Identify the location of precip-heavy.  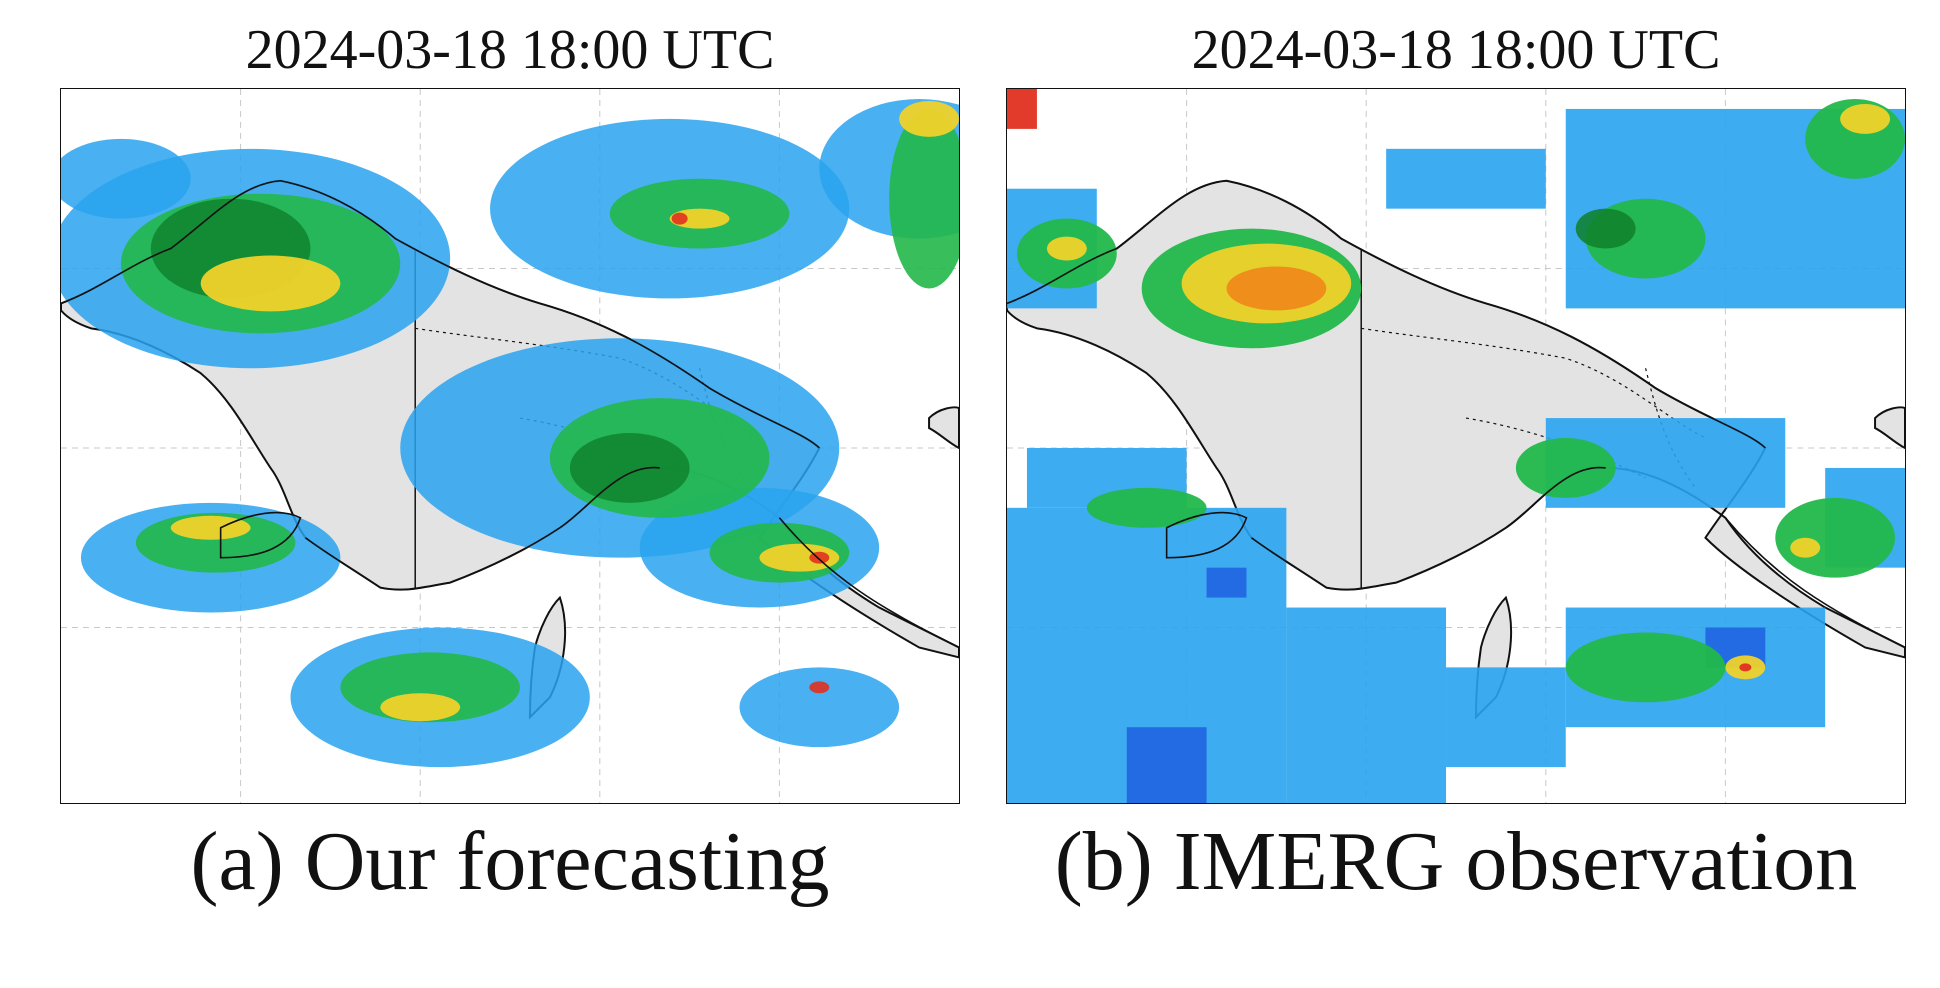
(1605, 228).